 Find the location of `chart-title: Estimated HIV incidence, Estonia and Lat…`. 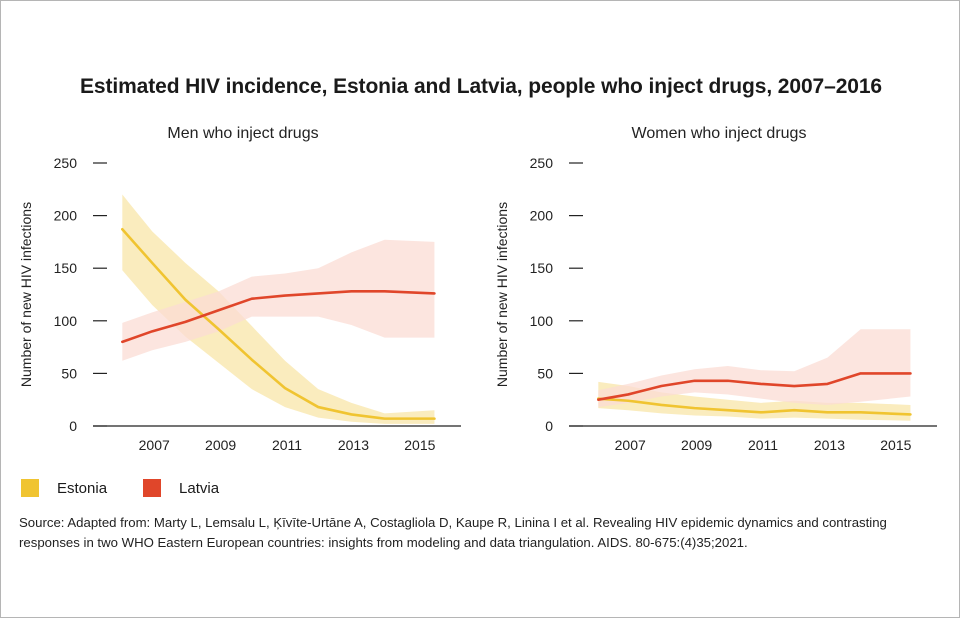

chart-title: Estimated HIV incidence, Estonia and Lat… is located at coordinates (481, 86).